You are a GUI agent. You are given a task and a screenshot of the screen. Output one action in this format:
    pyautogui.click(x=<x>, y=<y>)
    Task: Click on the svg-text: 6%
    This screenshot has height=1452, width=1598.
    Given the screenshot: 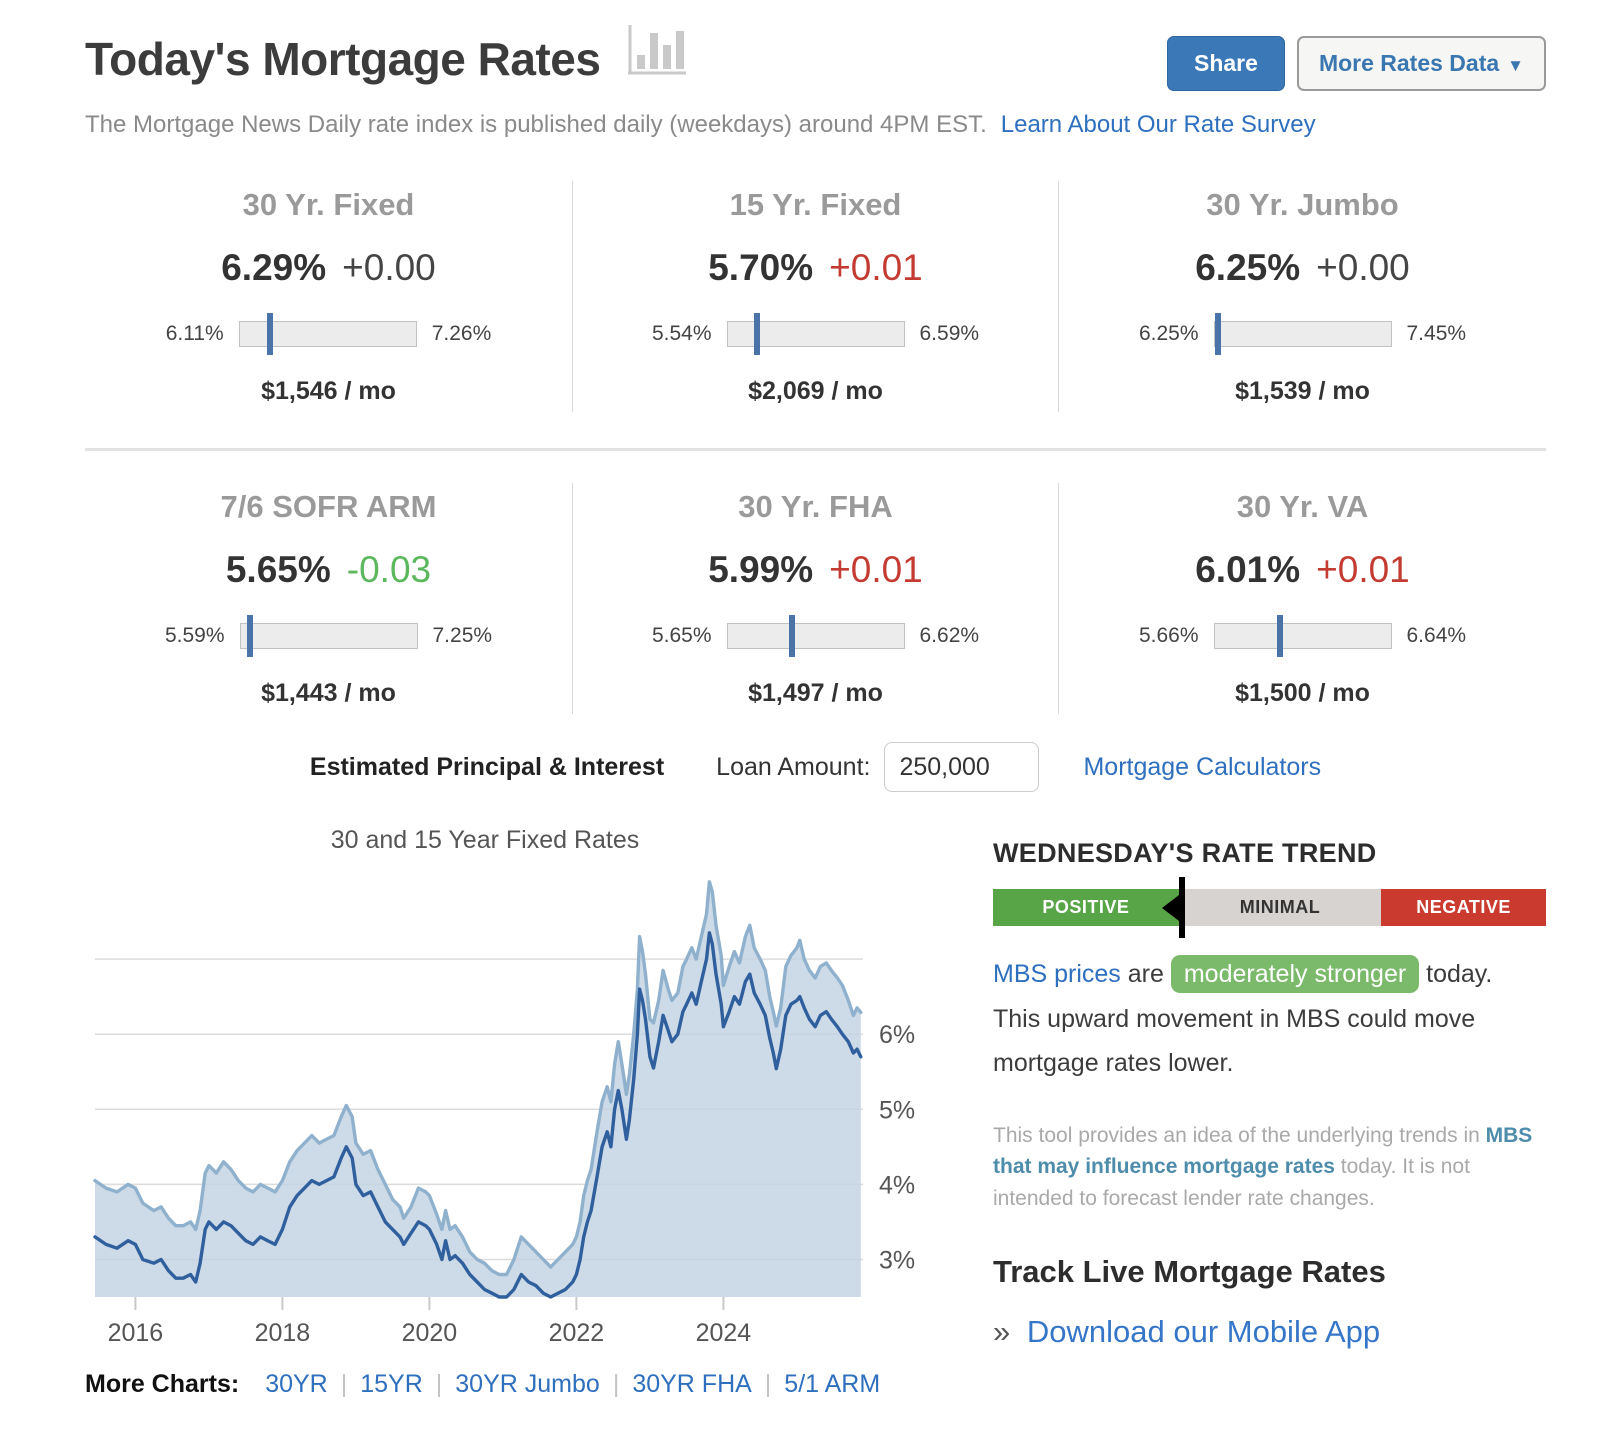 What is the action you would take?
    pyautogui.click(x=897, y=1035)
    